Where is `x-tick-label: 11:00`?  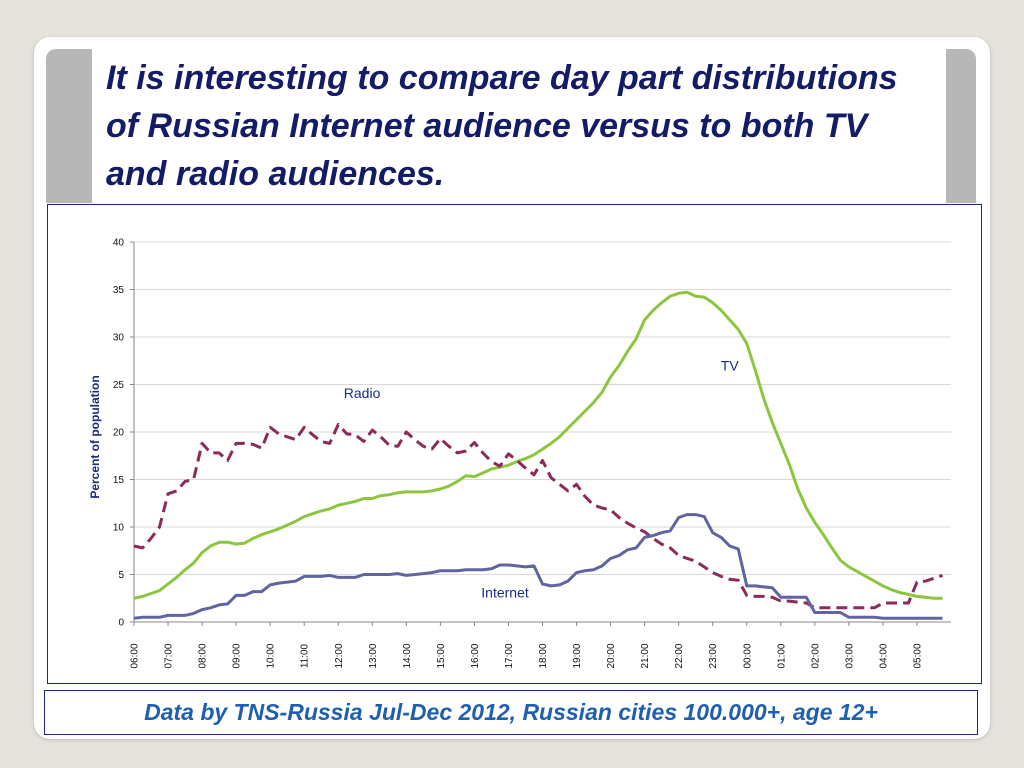 x-tick-label: 11:00 is located at coordinates (305, 655).